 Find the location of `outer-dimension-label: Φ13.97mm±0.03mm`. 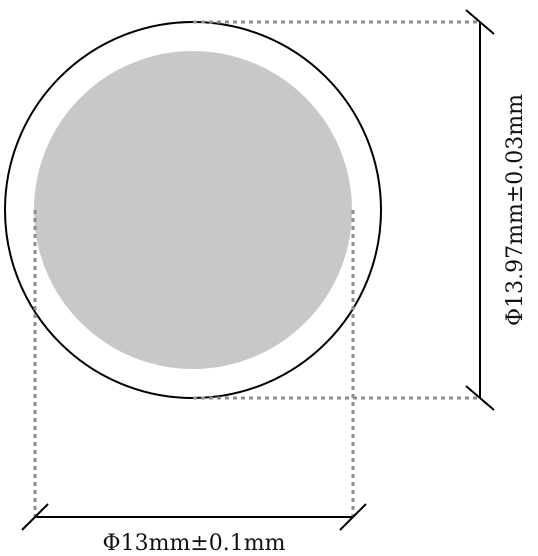

outer-dimension-label: Φ13.97mm±0.03mm is located at coordinates (515, 210).